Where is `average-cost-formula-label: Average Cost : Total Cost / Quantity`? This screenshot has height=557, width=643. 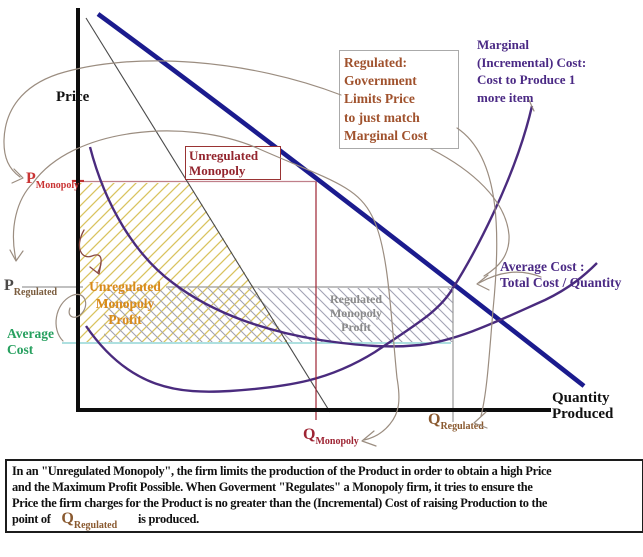
average-cost-formula-label: Average Cost : Total Cost / Quantity is located at coordinates (560, 274).